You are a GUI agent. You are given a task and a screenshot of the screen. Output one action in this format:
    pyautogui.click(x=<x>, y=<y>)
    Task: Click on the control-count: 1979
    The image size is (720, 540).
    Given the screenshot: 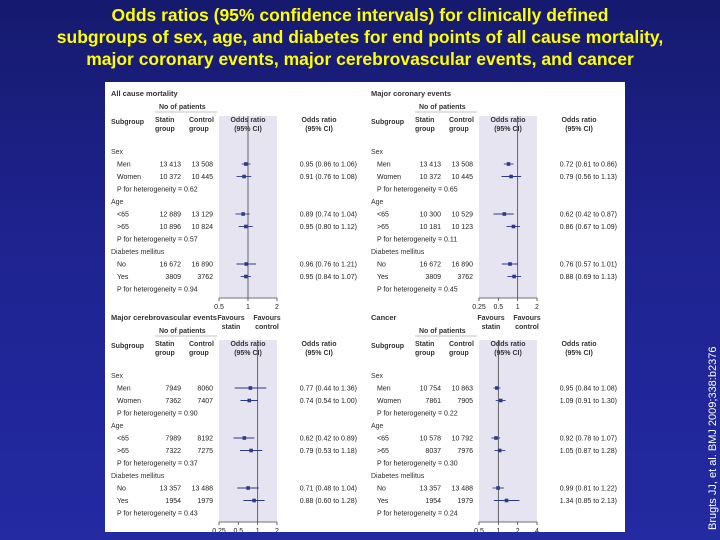 What is the action you would take?
    pyautogui.click(x=465, y=501)
    